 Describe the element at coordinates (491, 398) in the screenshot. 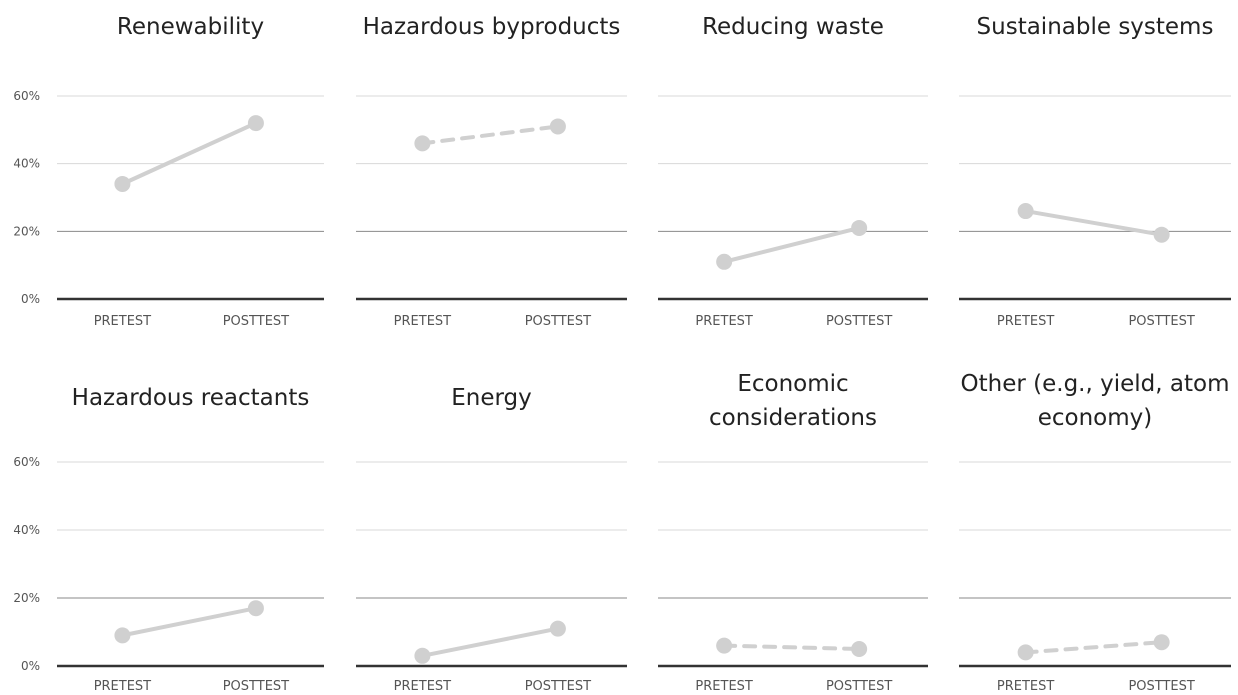

I see `panel-title: Energy` at that location.